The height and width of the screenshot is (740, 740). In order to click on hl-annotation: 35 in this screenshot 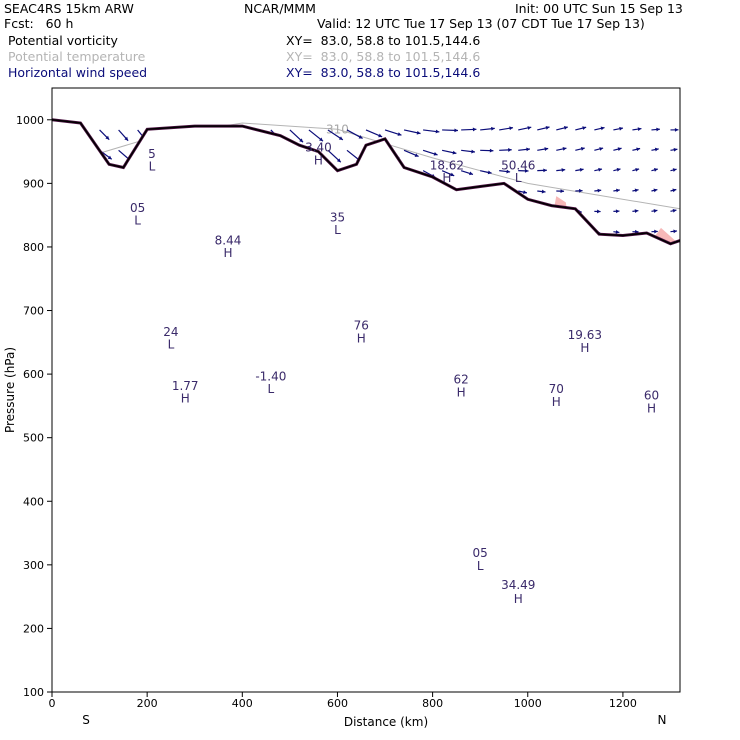, I will do `click(337, 218)`.